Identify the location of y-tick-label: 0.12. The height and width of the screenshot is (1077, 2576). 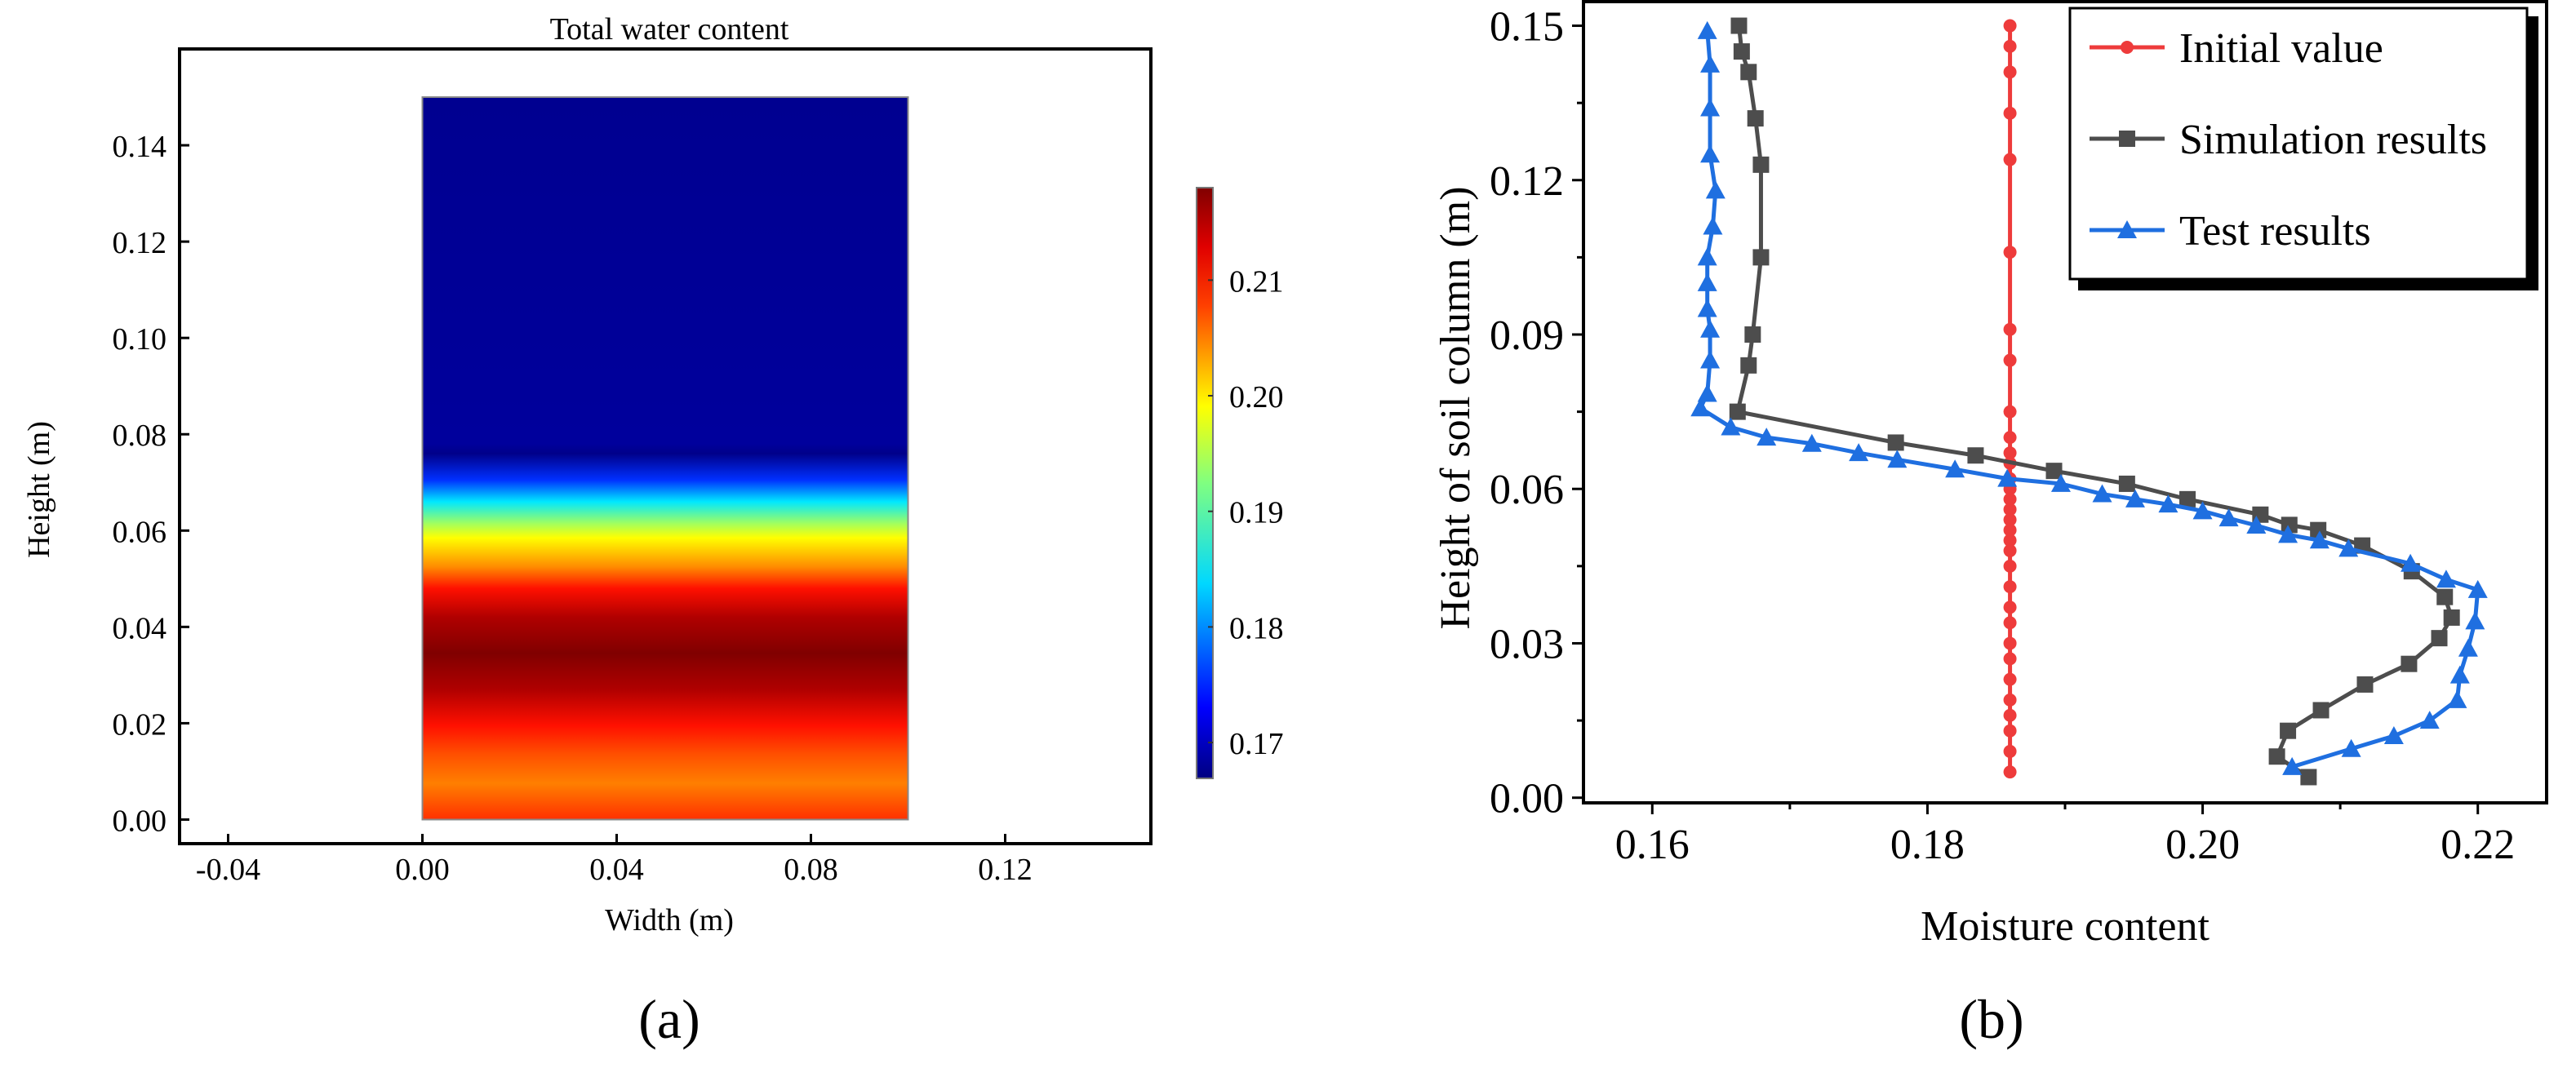
(140, 243).